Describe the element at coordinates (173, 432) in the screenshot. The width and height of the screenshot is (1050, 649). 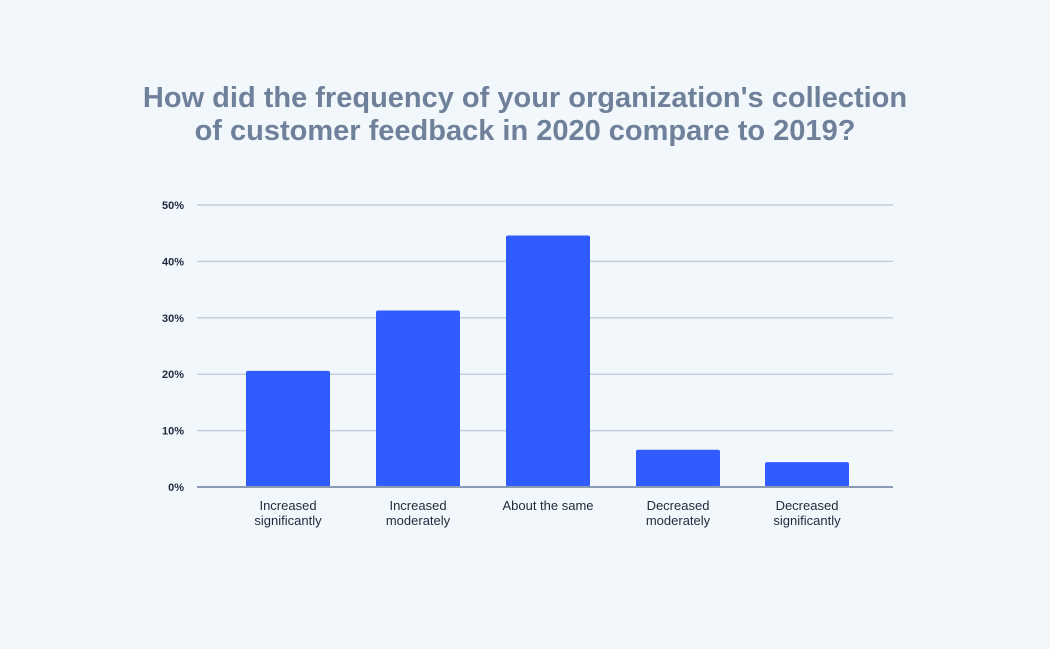
I see `y-tick-label-10: 10%` at that location.